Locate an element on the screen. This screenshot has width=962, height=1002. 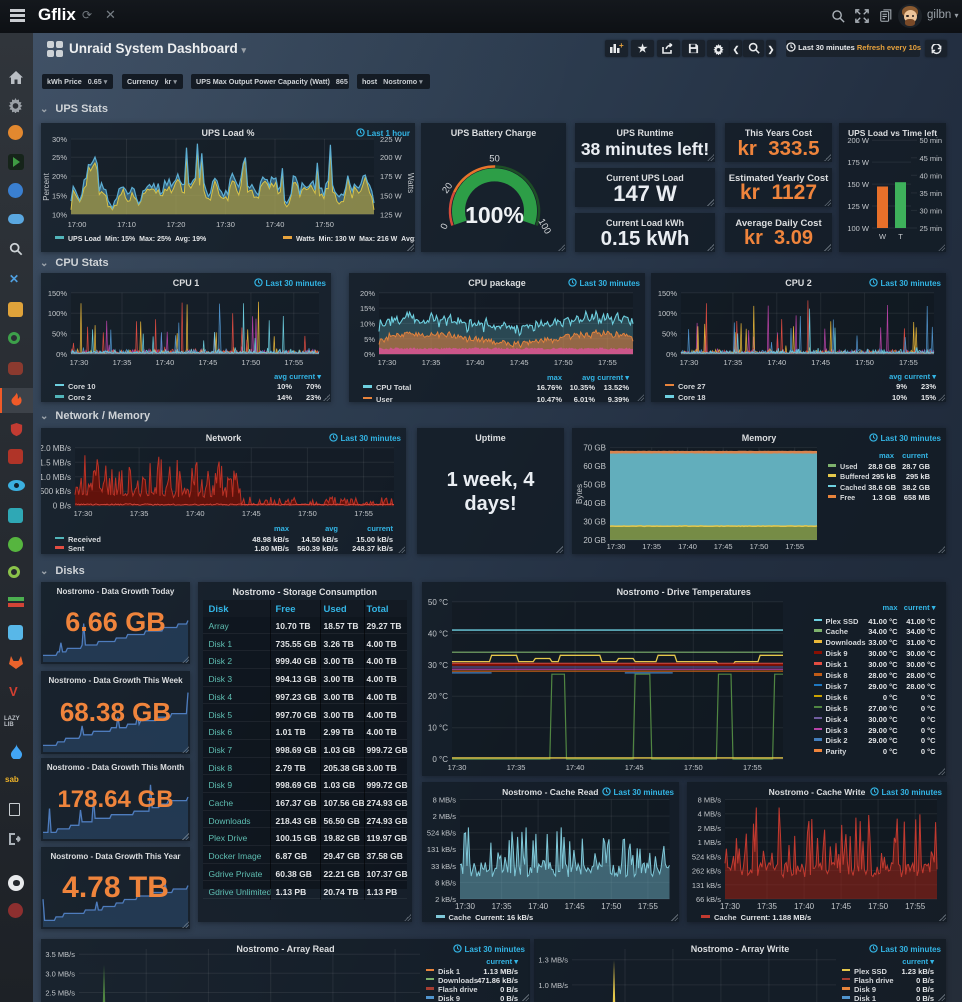
svg-text: 17:00 is located at coordinates (77, 224).